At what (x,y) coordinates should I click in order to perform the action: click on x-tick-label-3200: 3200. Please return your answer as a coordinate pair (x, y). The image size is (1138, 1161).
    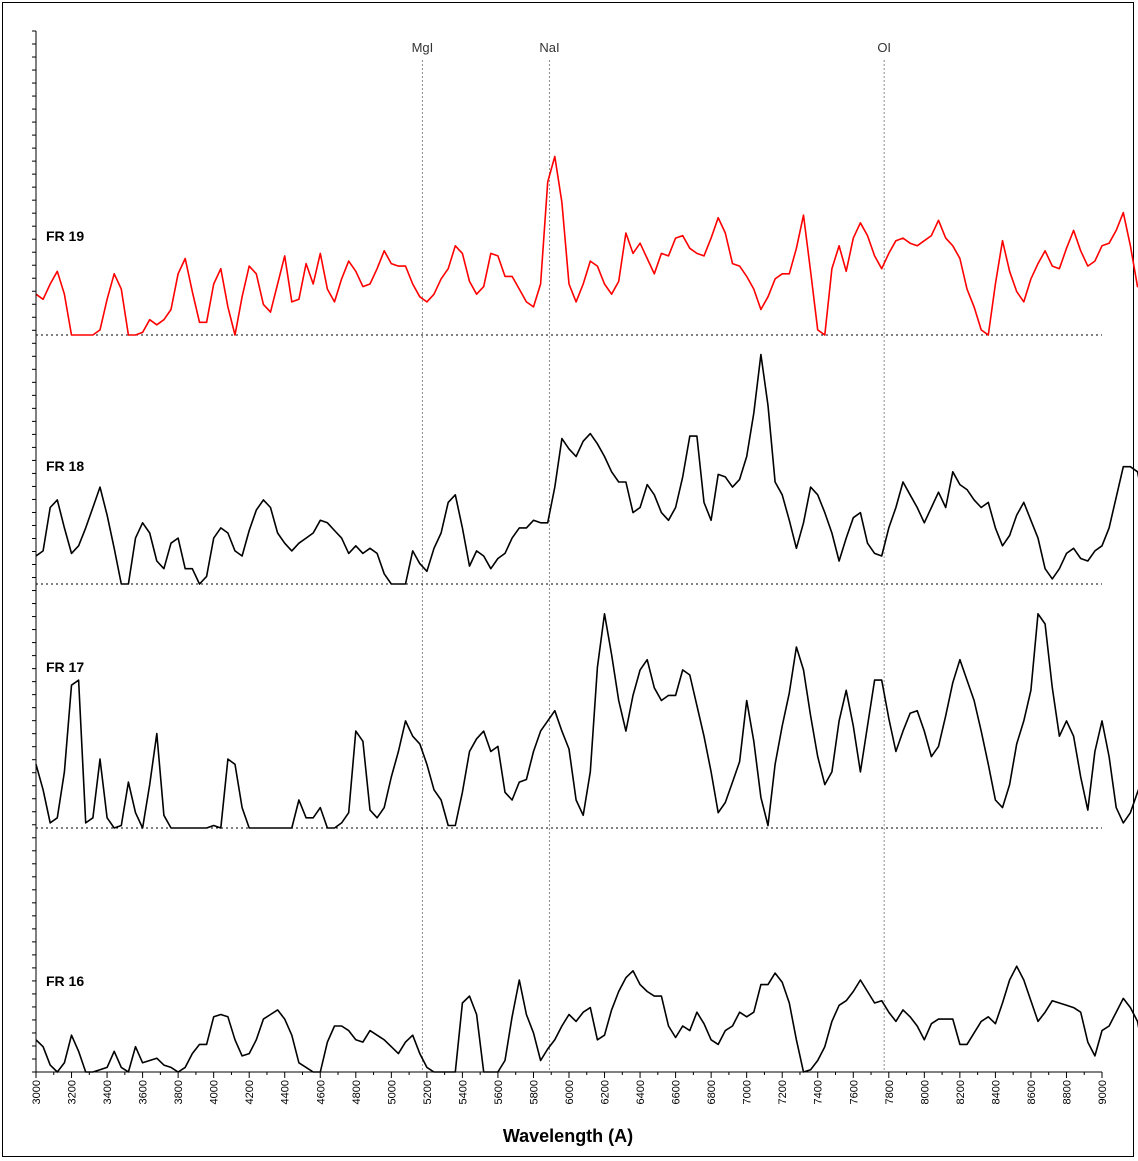
    Looking at the image, I should click on (73, 1092).